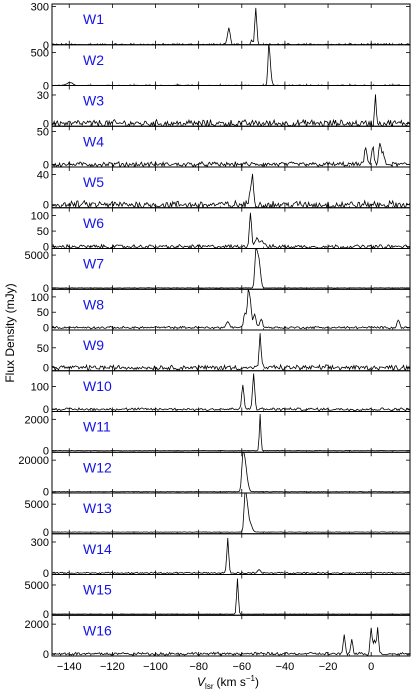  Describe the element at coordinates (231, 26) in the screenshot. I see `spectrum-w1` at that location.